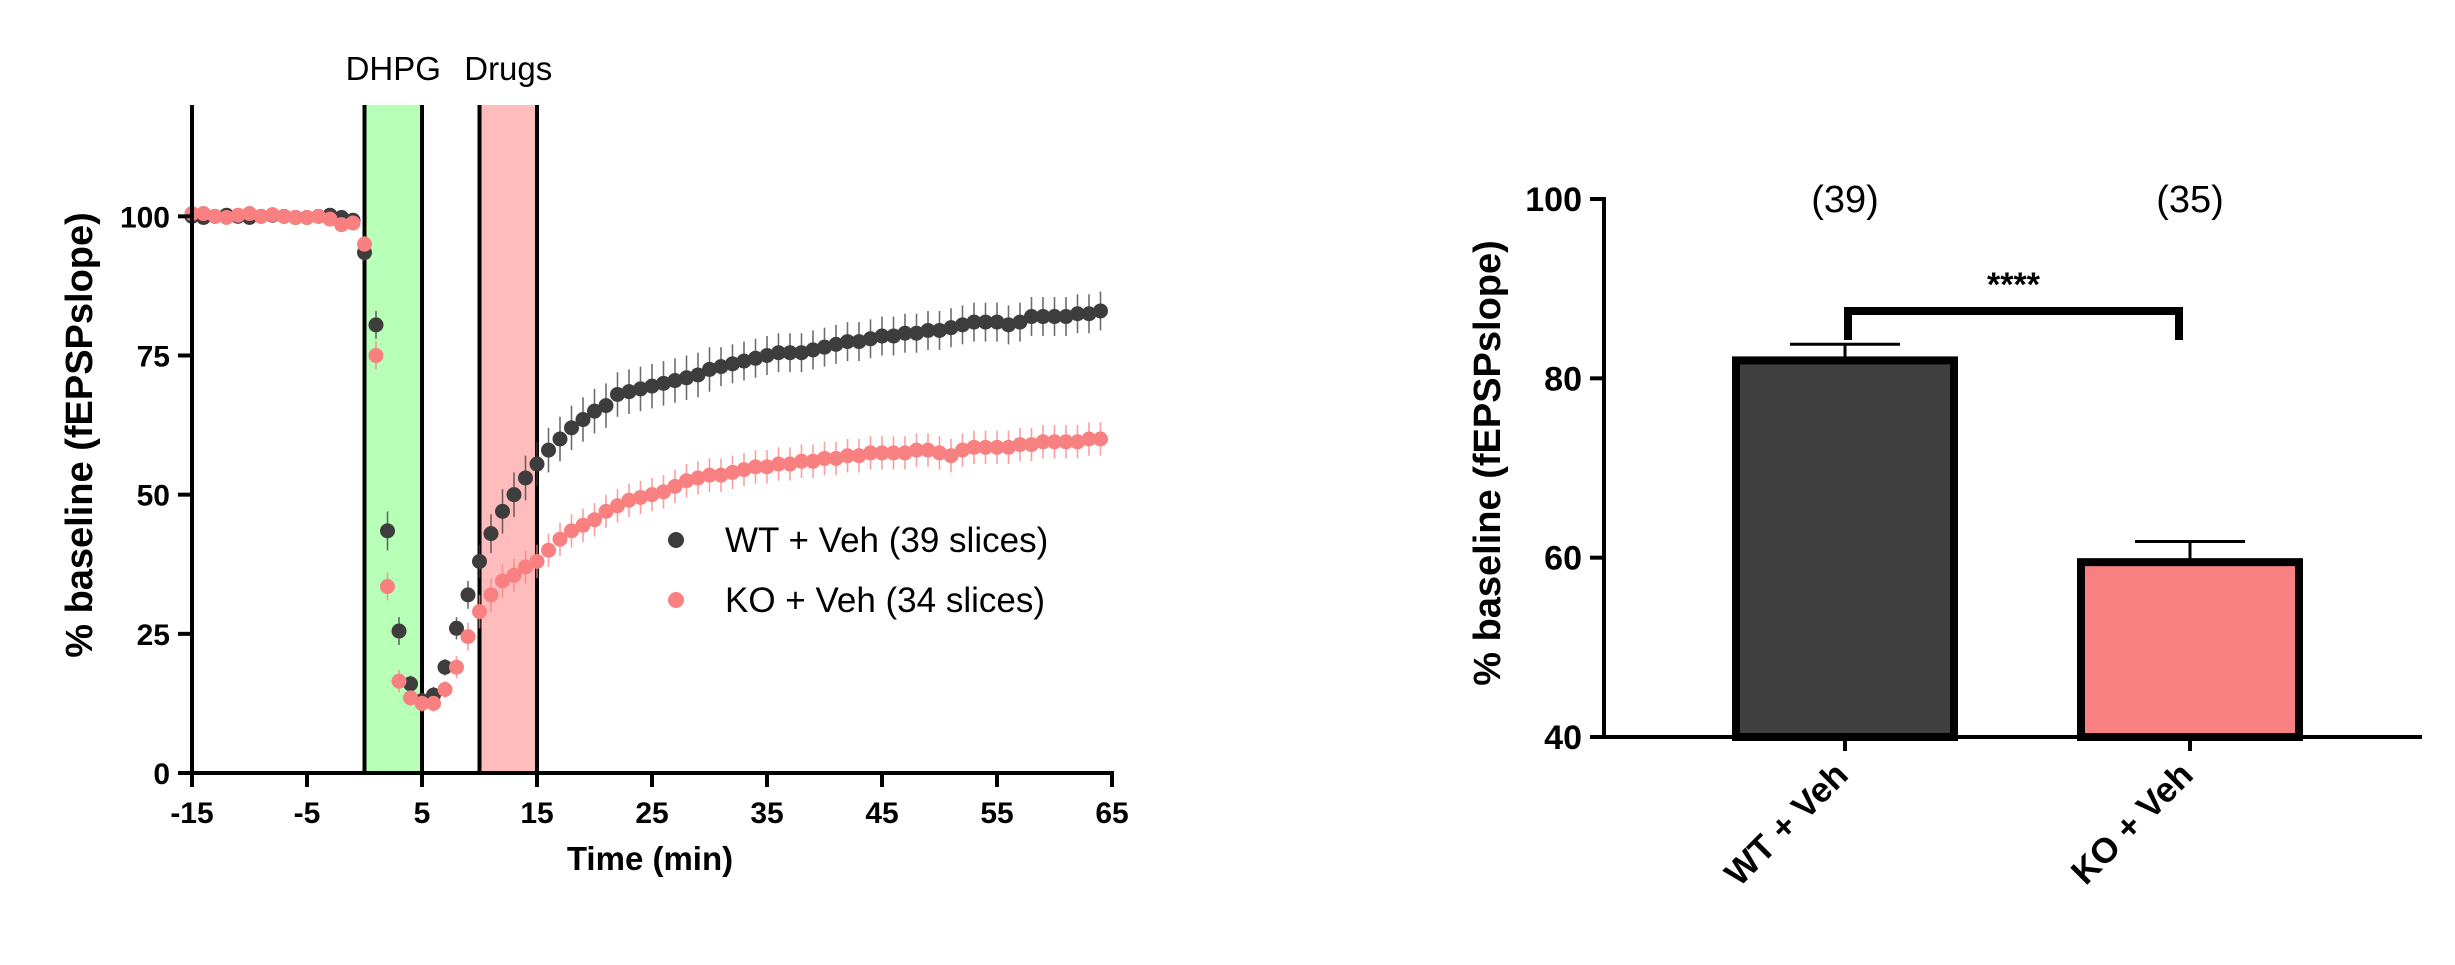 The image size is (2455, 965). I want to click on x-tick-label: 45, so click(881, 813).